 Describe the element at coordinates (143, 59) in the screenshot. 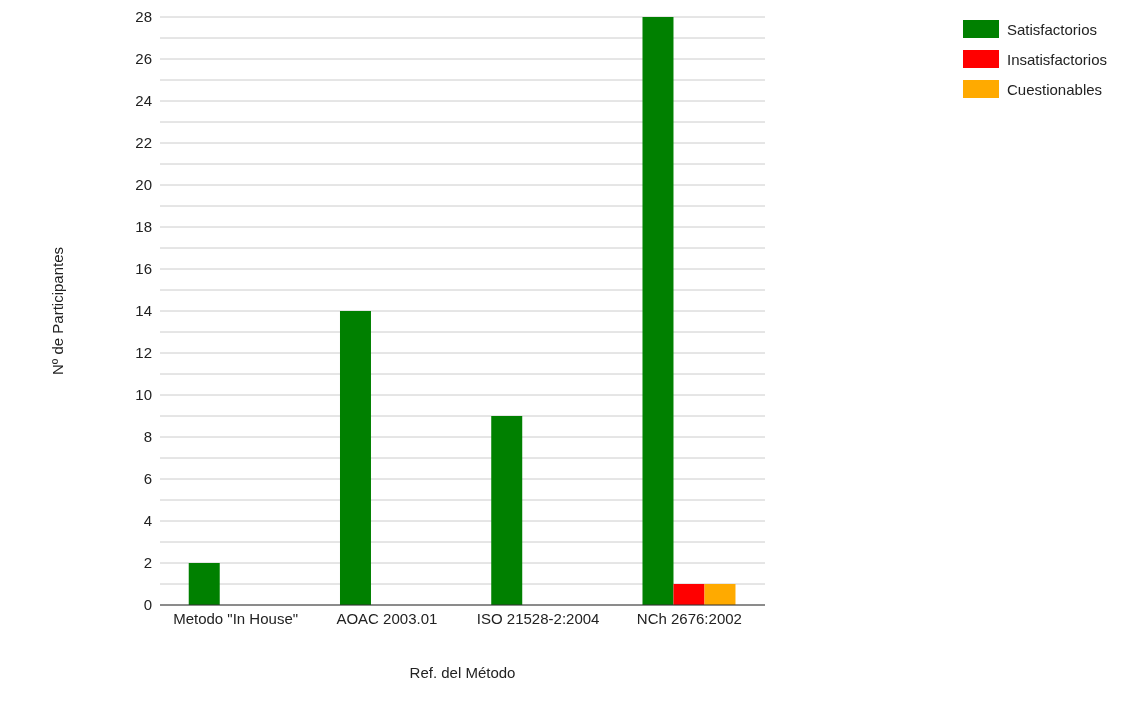

I see `y-tick-label: 26` at that location.